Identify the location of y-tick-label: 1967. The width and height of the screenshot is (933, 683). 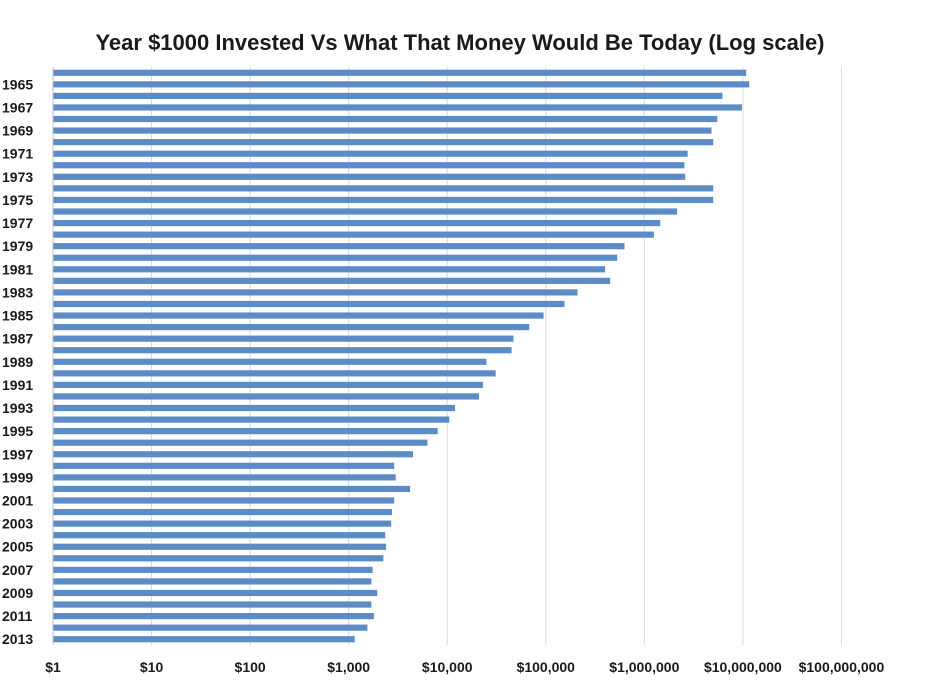
(17, 107).